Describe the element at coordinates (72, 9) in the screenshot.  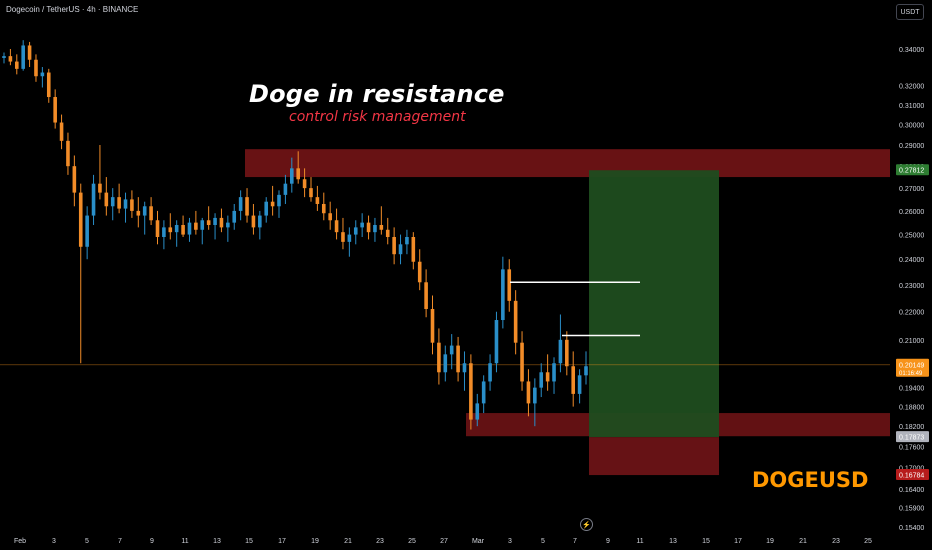
I see `symbol-title: Dogecoin / TetherUS · 4h · BINANCE` at that location.